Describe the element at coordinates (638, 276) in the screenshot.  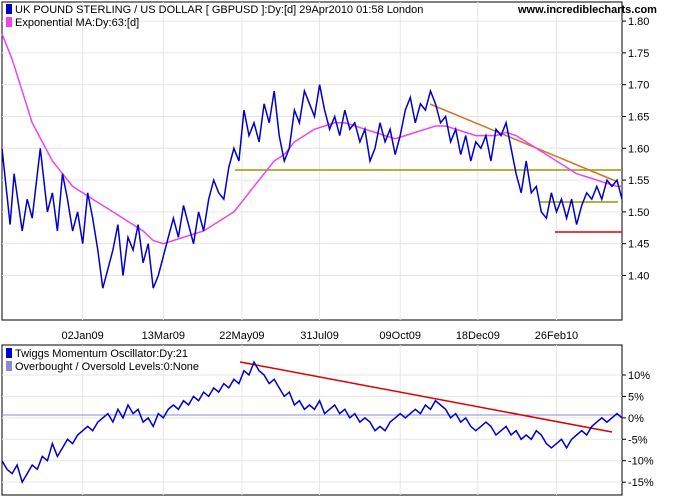
I see `price-y-tick-label: 1.40` at that location.